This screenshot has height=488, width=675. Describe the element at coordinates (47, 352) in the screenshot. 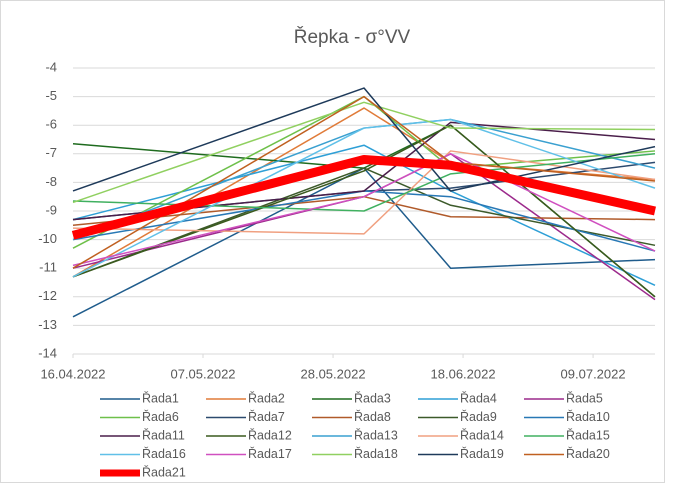

I see `y-tick-label: -14` at that location.